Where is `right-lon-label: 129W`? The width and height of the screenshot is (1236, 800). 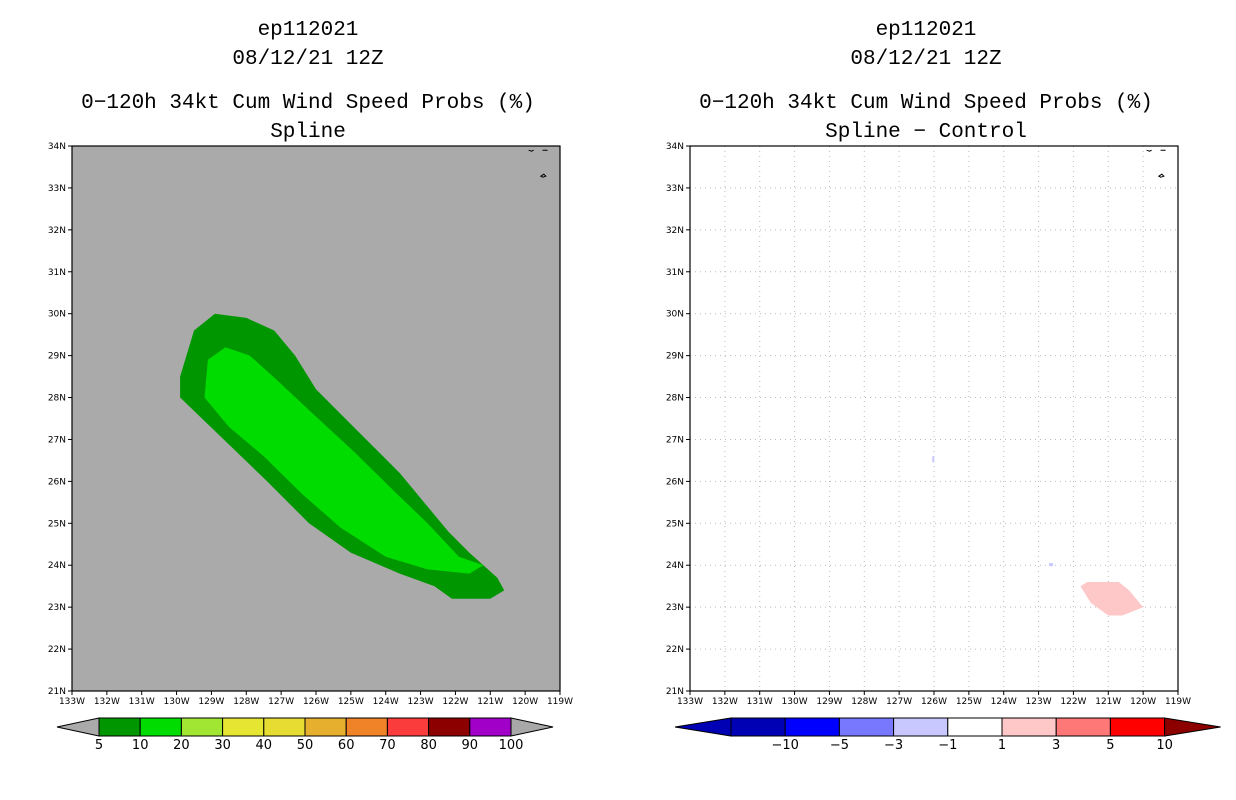 right-lon-label: 129W is located at coordinates (829, 702).